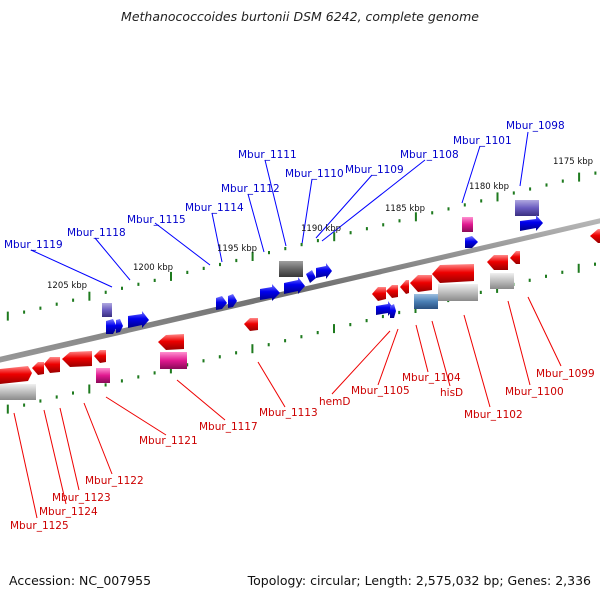 The height and width of the screenshot is (600, 600). What do you see at coordinates (334, 402) in the screenshot?
I see `gene-label: hemD` at bounding box center [334, 402].